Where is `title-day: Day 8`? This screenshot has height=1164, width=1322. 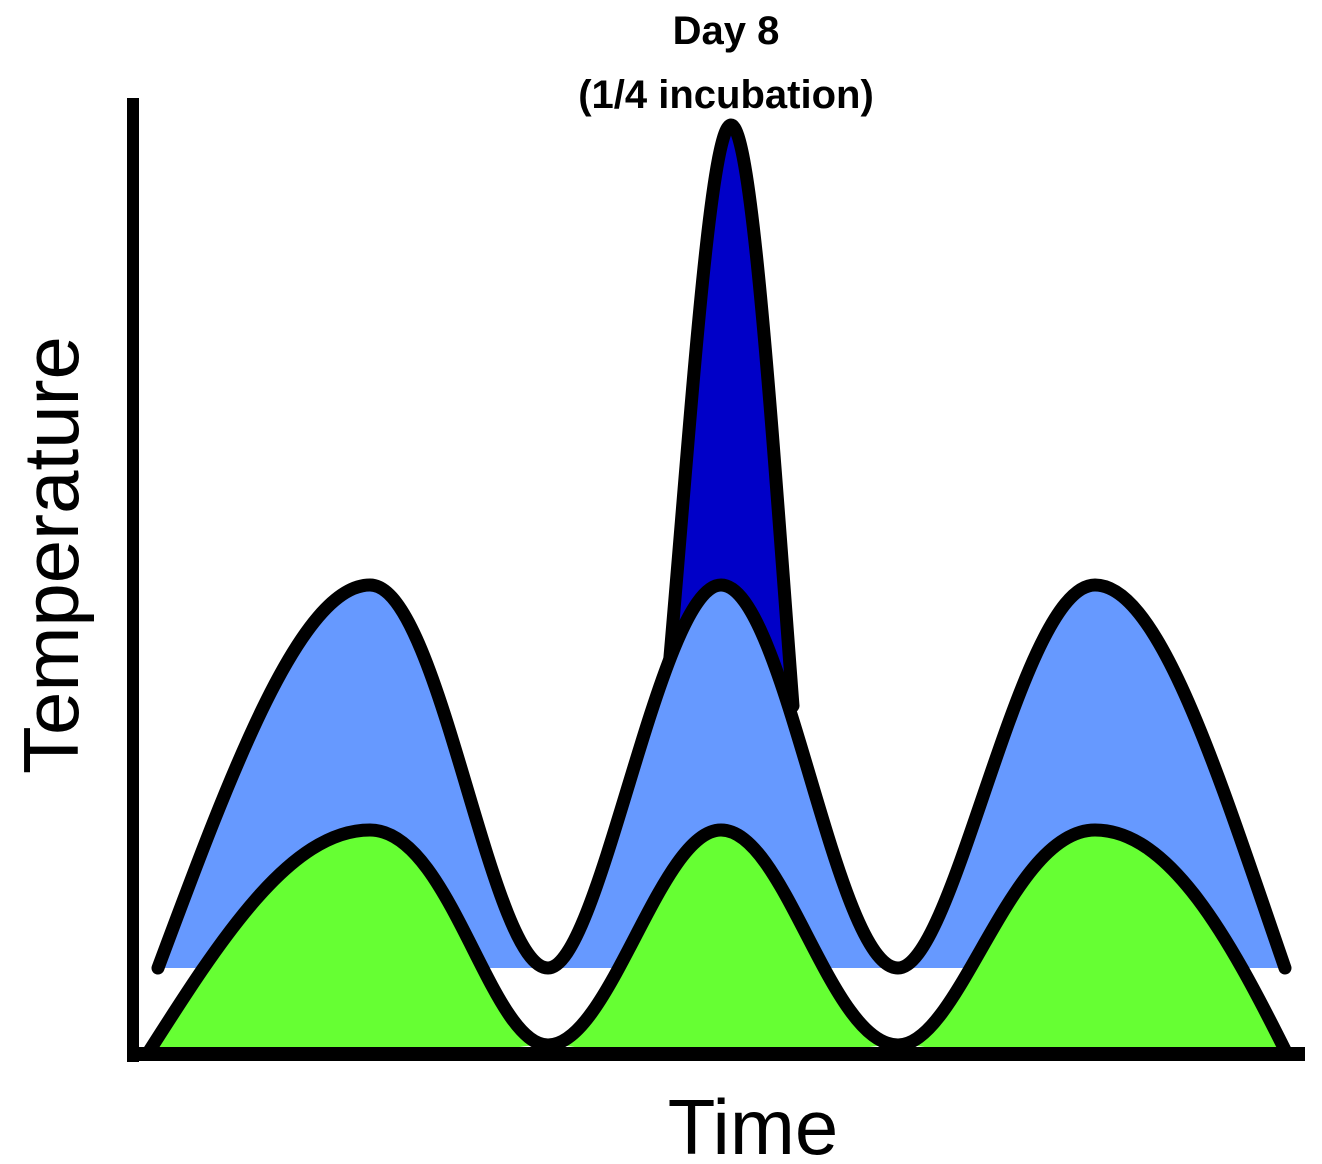 title-day: Day 8 is located at coordinates (726, 31).